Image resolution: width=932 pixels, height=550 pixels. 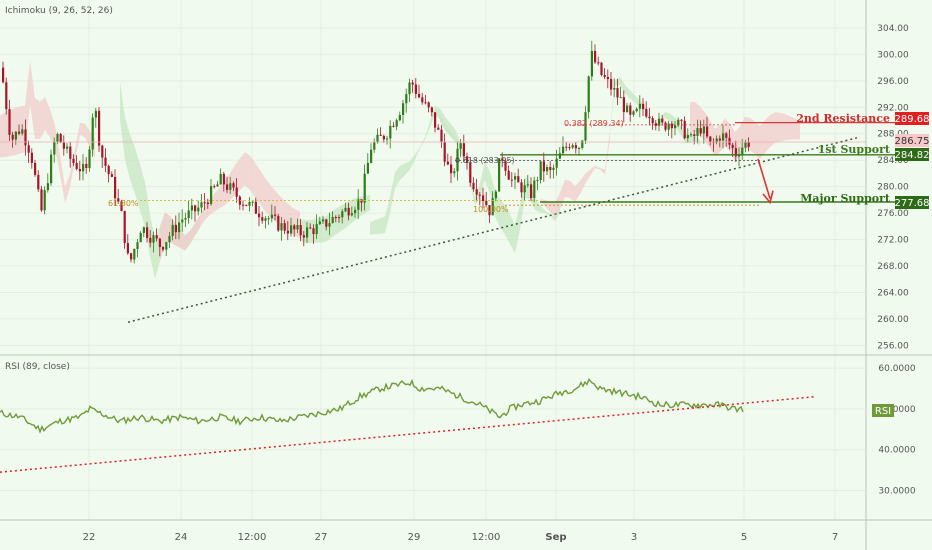 I want to click on rsi-label: RSI (89, close), so click(x=37, y=367).